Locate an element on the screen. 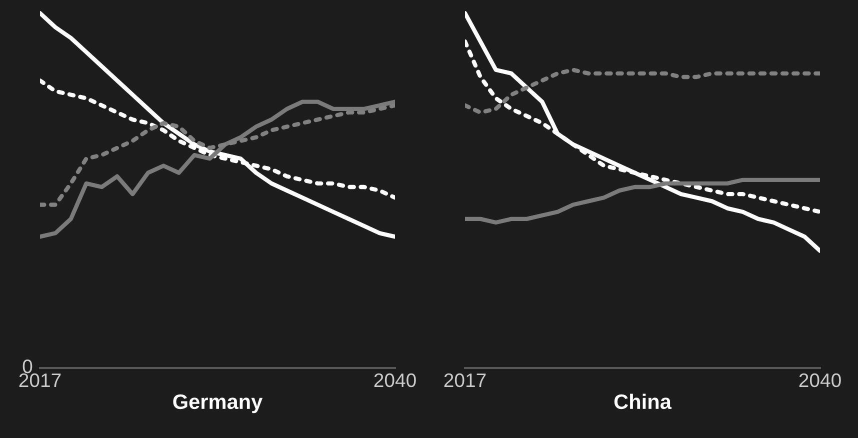 Image resolution: width=858 pixels, height=438 pixels. text: 0 is located at coordinates (27, 366).